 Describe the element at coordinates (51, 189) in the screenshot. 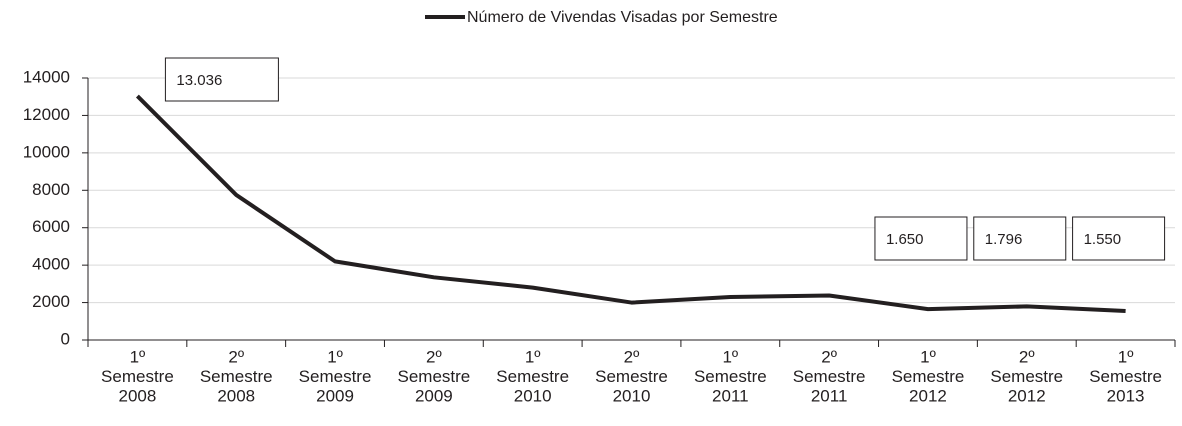

I see `y-tick-label: 8000` at that location.